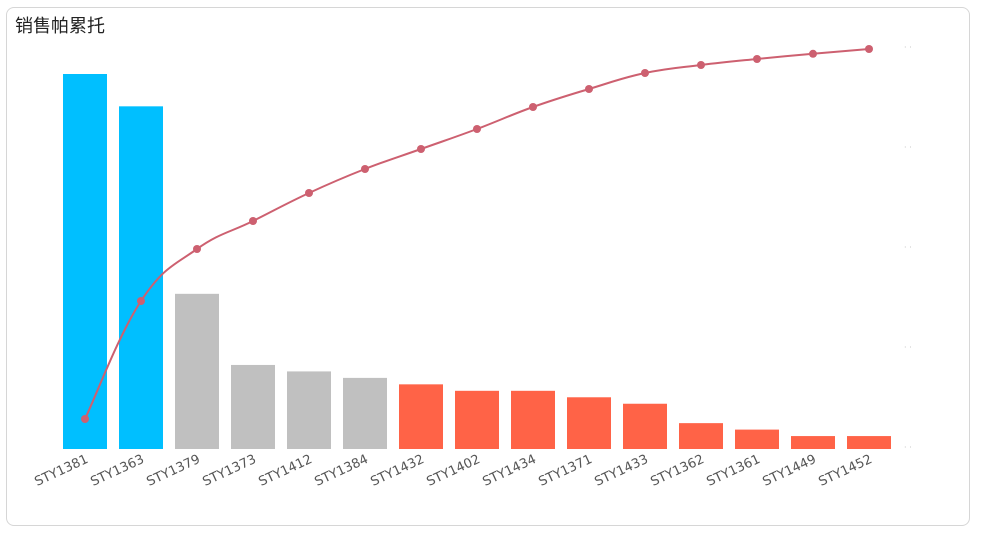 Image resolution: width=982 pixels, height=538 pixels. I want to click on x-tick-label: STY1434, so click(509, 471).